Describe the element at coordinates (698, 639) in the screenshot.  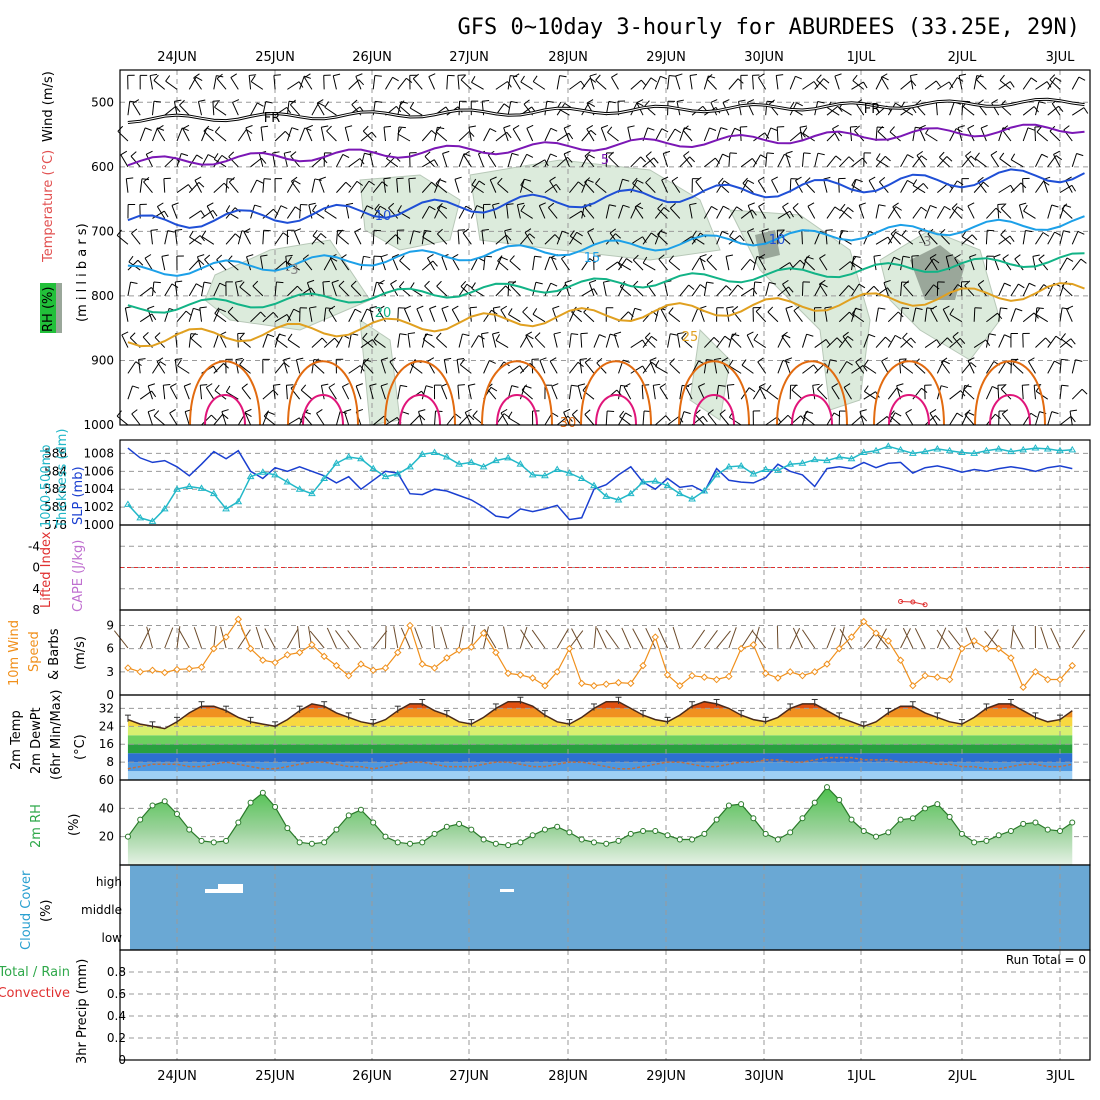
I see `wind10-barb` at that location.